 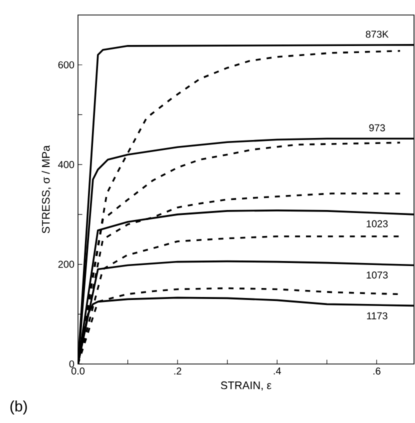 I want to click on text: (b), so click(x=18, y=407).